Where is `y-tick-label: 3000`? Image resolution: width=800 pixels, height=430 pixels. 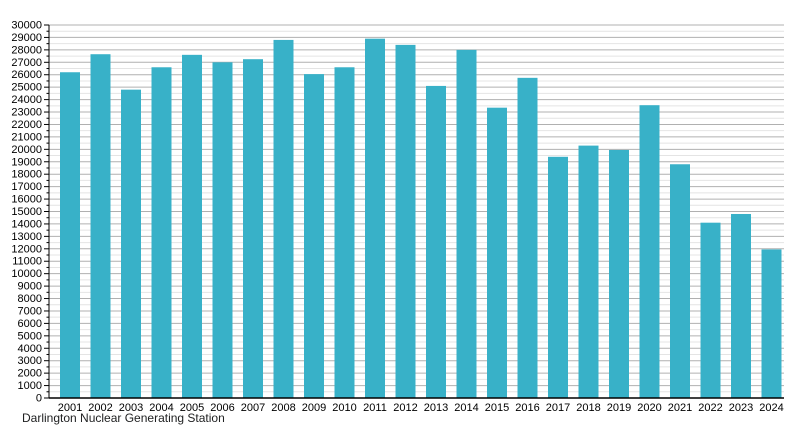 y-tick-label: 3000 is located at coordinates (30, 361).